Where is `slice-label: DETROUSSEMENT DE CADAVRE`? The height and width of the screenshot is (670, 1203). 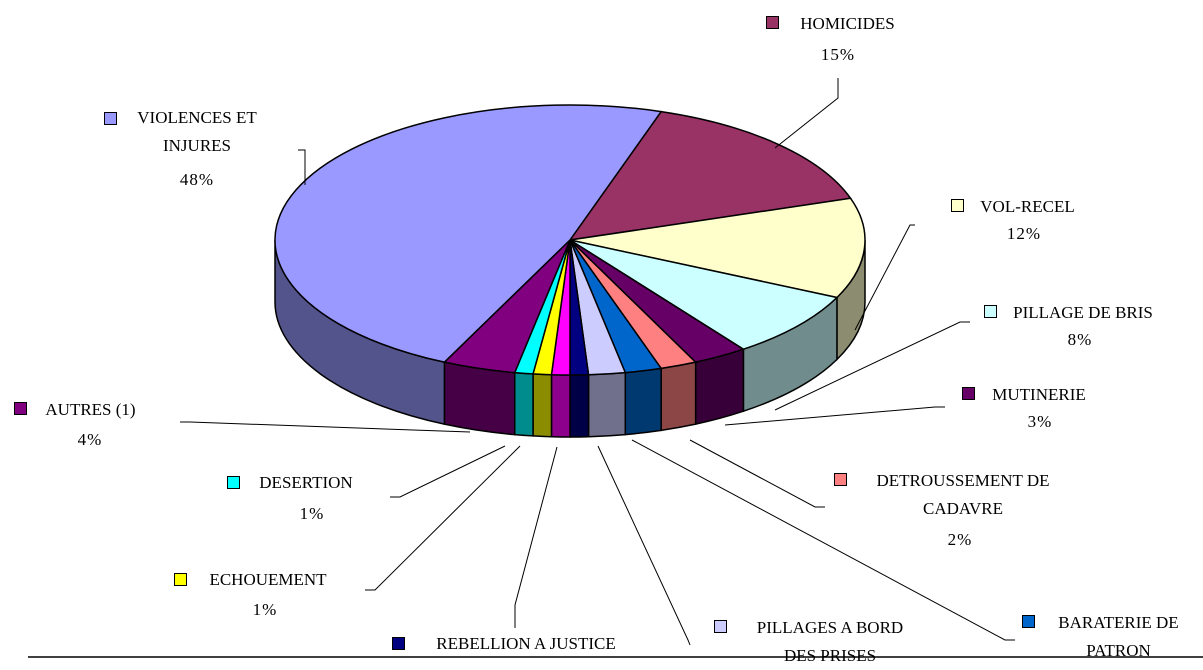
slice-label: DETROUSSEMENT DE CADAVRE is located at coordinates (963, 494).